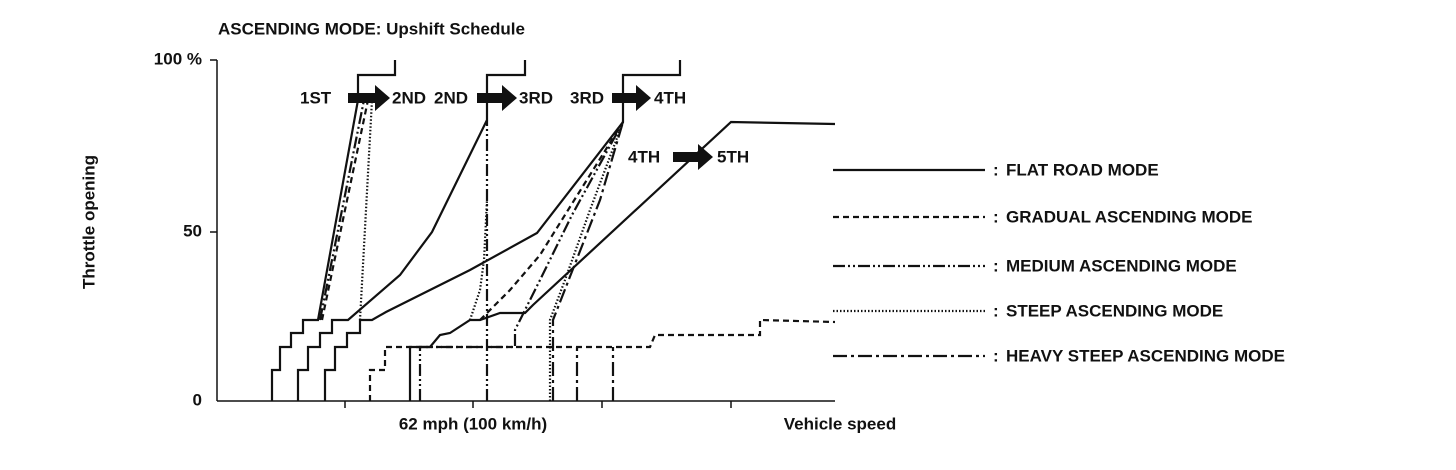 The height and width of the screenshot is (470, 1456). I want to click on title: ASCENDING MODE: Upshift Schedule, so click(371, 28).